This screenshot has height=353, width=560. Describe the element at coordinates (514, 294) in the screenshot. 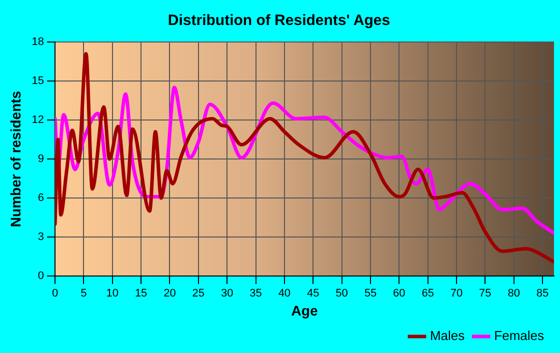

I see `x-tick-label: 80` at that location.